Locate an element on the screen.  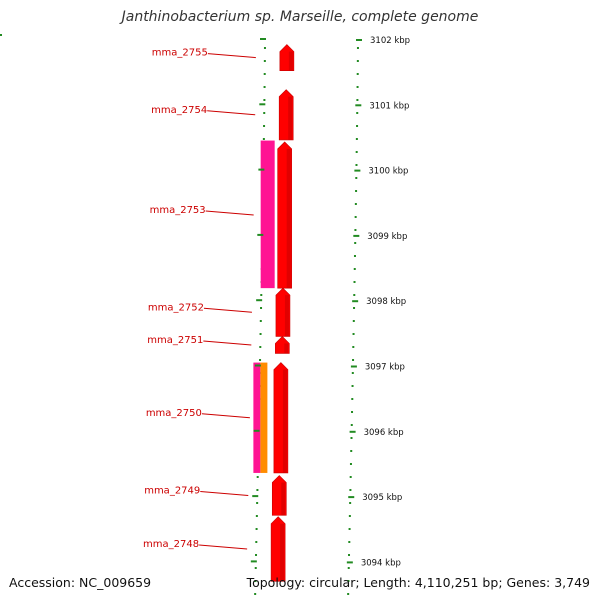
tick-label: 3102 kbp is located at coordinates (390, 41).